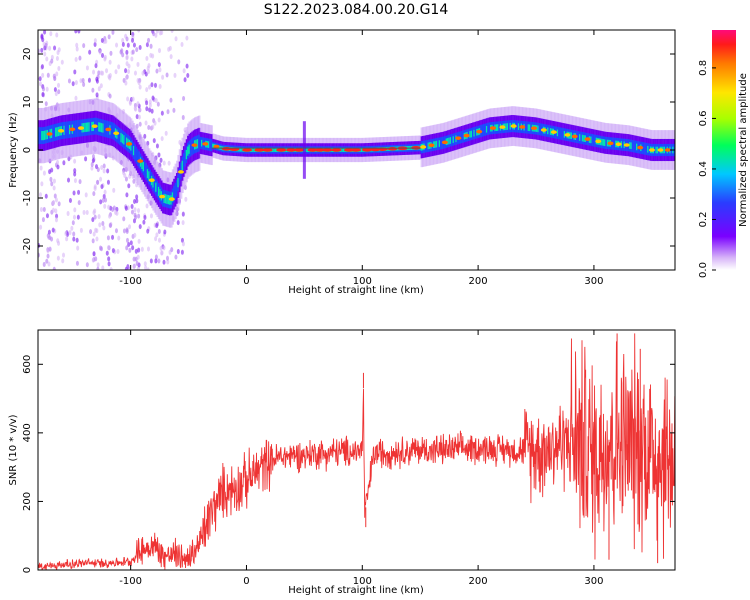  What do you see at coordinates (356, 10) in the screenshot?
I see `figure-title: S122.2023.084.00.20.G14` at bounding box center [356, 10].